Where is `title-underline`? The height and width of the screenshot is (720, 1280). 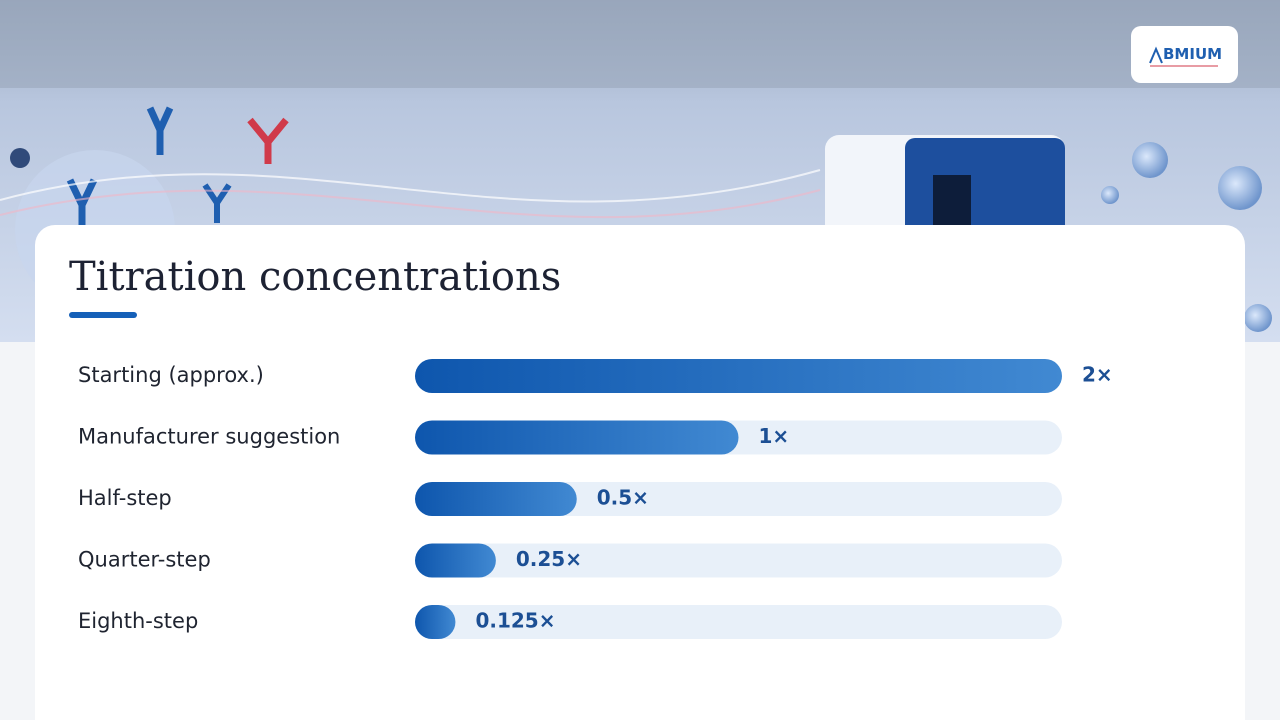
title-underline is located at coordinates (103, 315).